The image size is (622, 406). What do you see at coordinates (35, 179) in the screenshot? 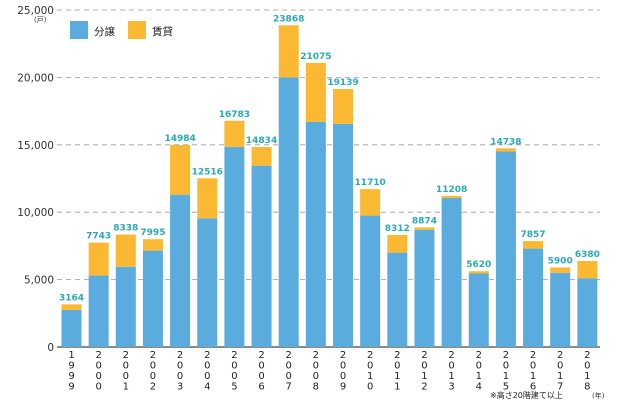
I see `y-axis-ticks: 0 5,000 10,000 15,000 20,000 25,000` at bounding box center [35, 179].